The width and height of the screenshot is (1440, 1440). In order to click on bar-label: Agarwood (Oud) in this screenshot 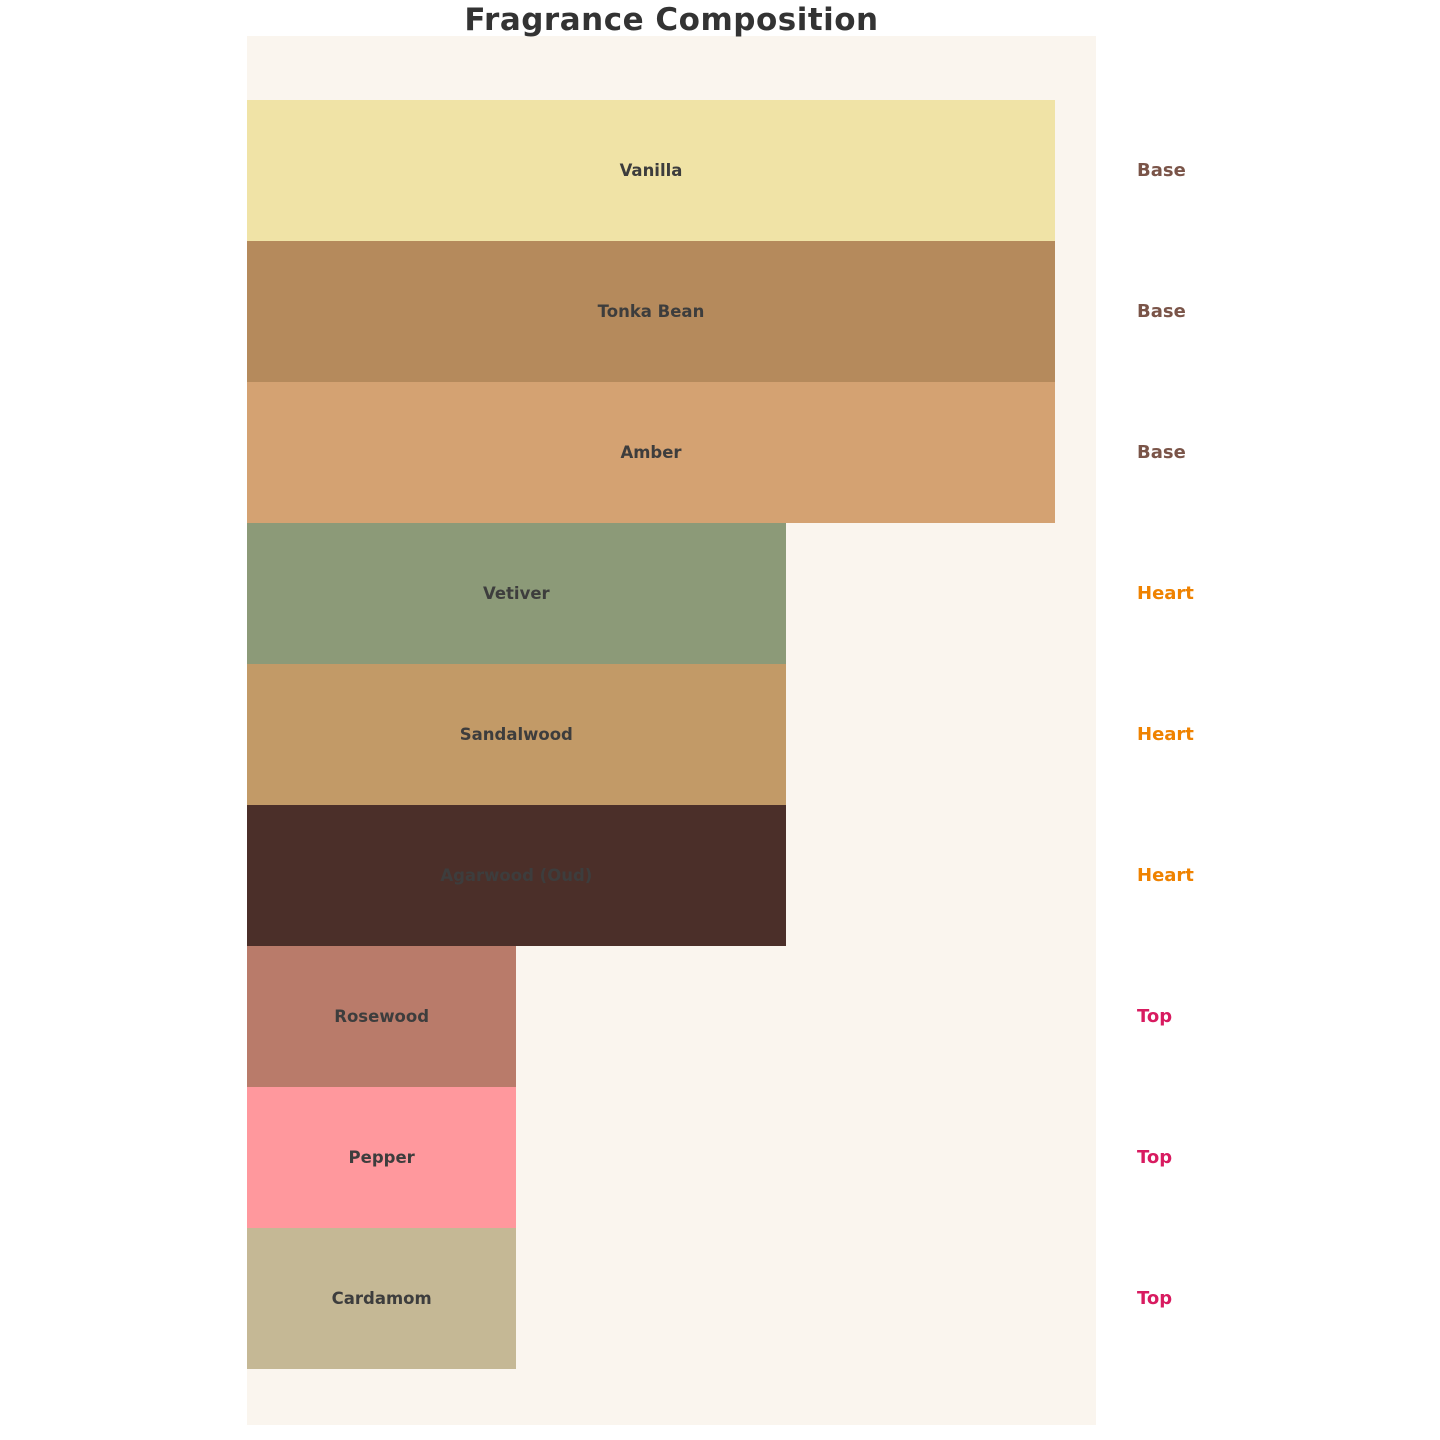, I will do `click(516, 875)`.